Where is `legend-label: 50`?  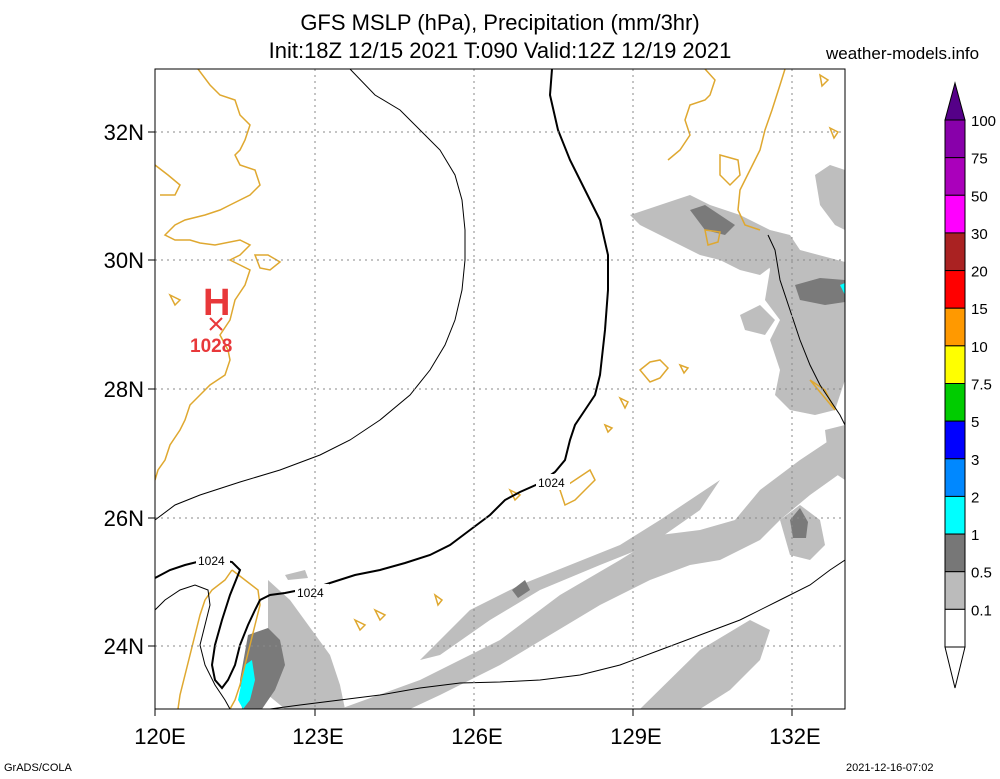
legend-label: 50 is located at coordinates (979, 196).